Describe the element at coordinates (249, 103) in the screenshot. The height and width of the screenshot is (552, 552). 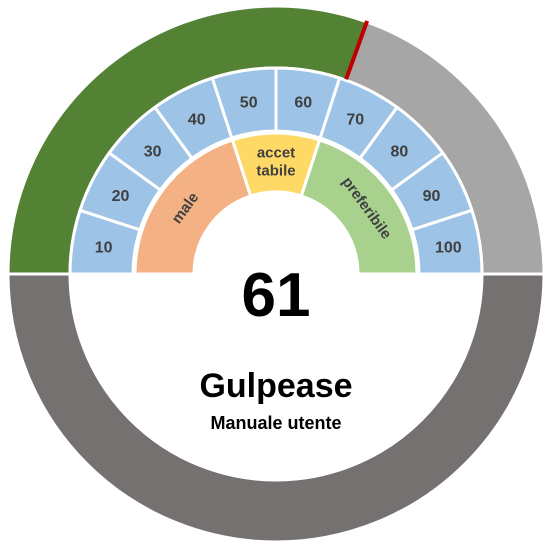
I see `tick-label-50: 50` at that location.